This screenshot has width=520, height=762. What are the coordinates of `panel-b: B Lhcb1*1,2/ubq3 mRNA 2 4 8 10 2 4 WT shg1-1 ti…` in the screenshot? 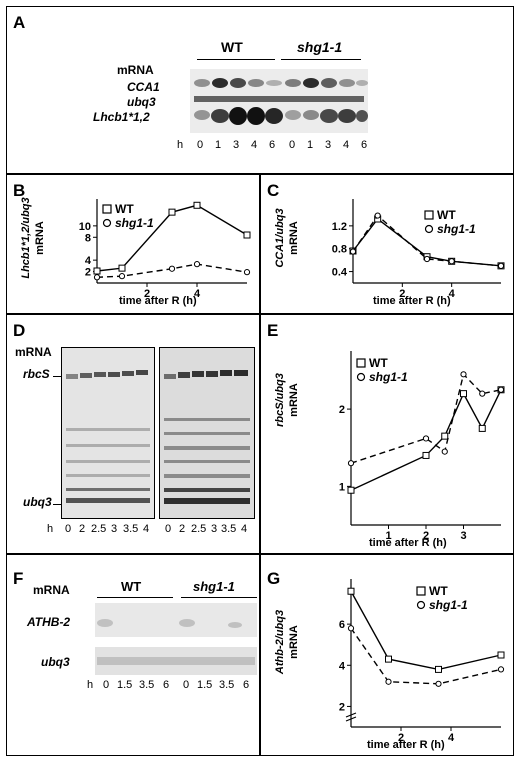 It's located at (133, 244).